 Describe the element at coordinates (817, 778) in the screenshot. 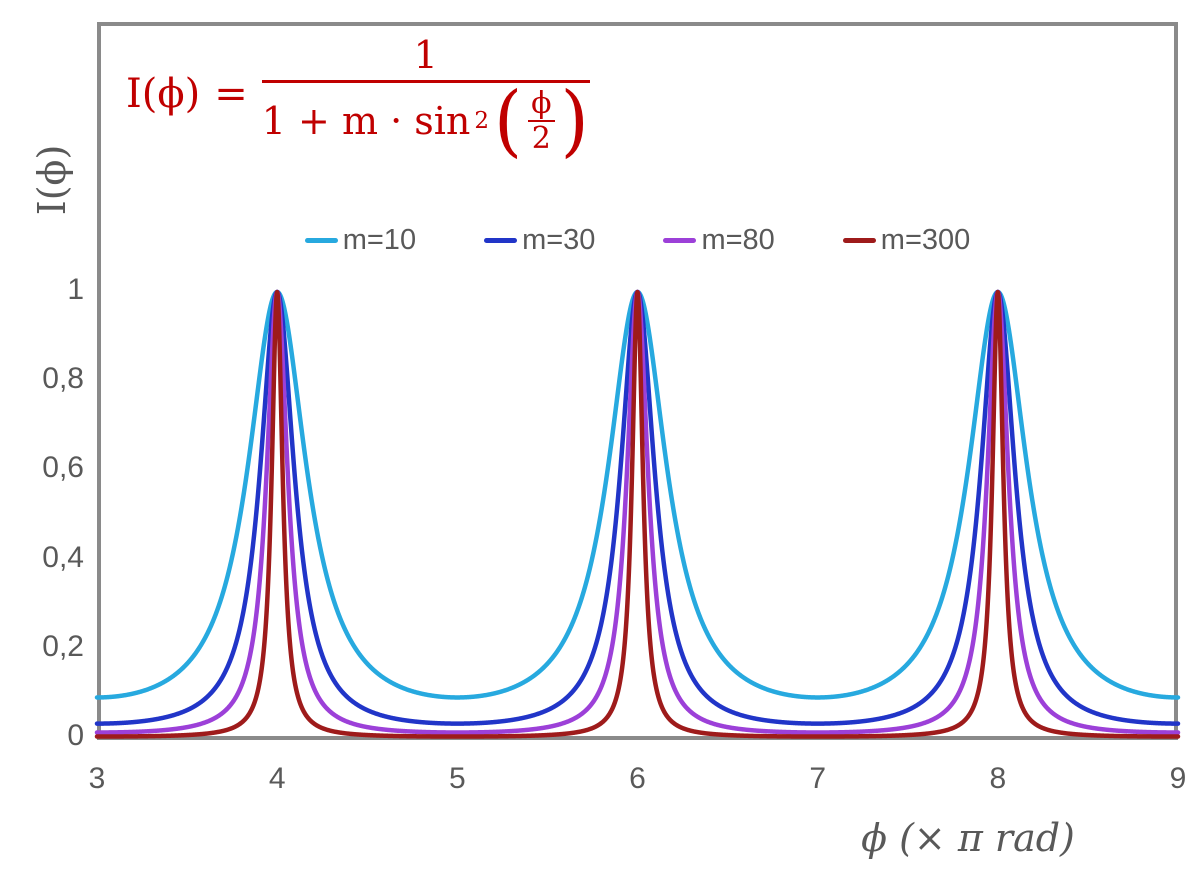

I see `x-tick-label: 7` at that location.